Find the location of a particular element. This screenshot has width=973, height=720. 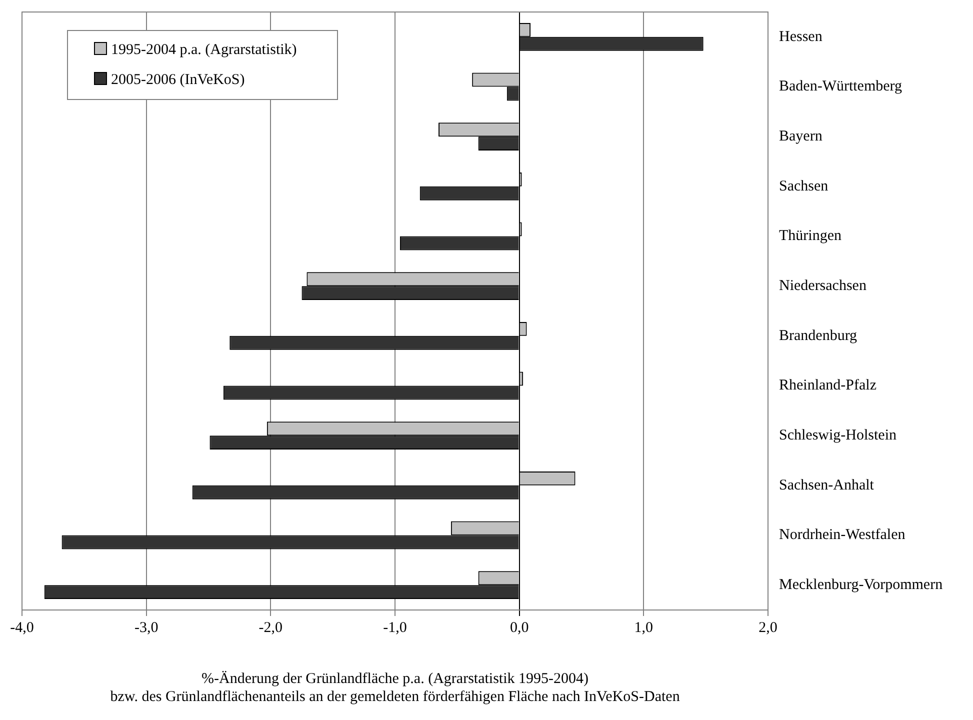

y-tick-label: Rheinland-Pfalz is located at coordinates (828, 386).